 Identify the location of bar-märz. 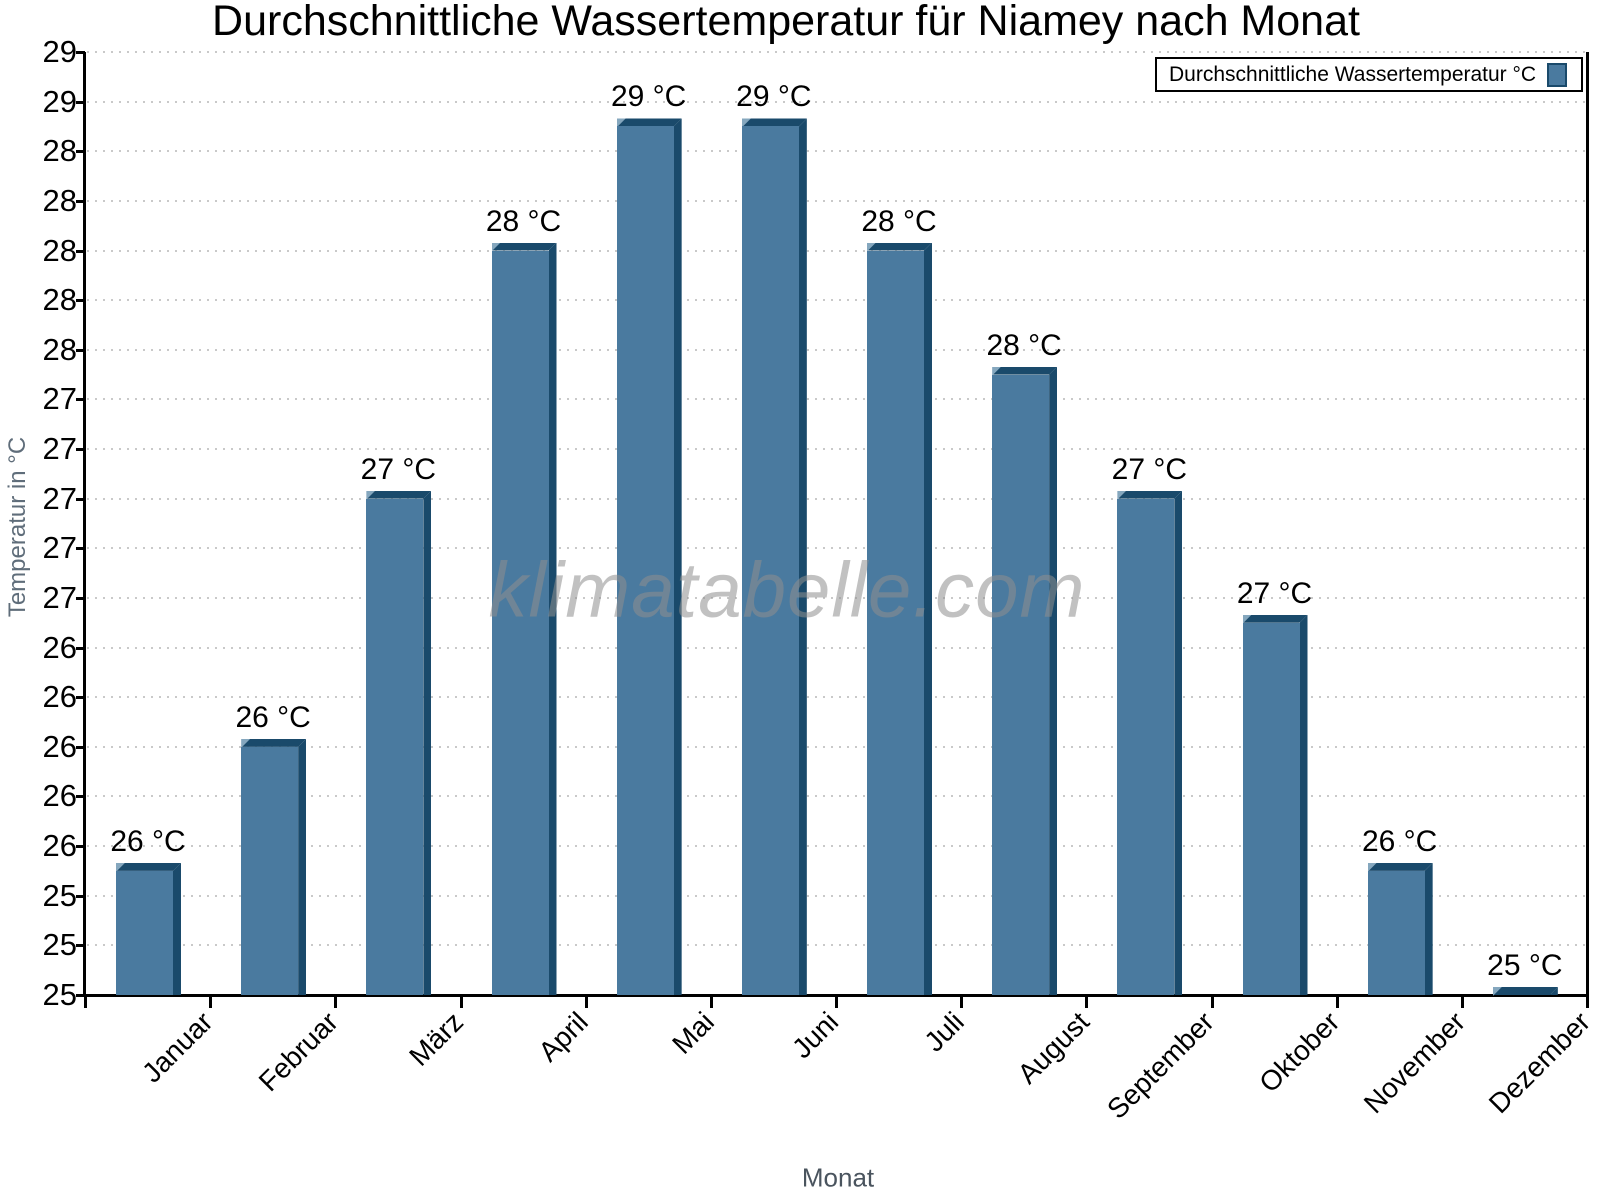
(399, 742).